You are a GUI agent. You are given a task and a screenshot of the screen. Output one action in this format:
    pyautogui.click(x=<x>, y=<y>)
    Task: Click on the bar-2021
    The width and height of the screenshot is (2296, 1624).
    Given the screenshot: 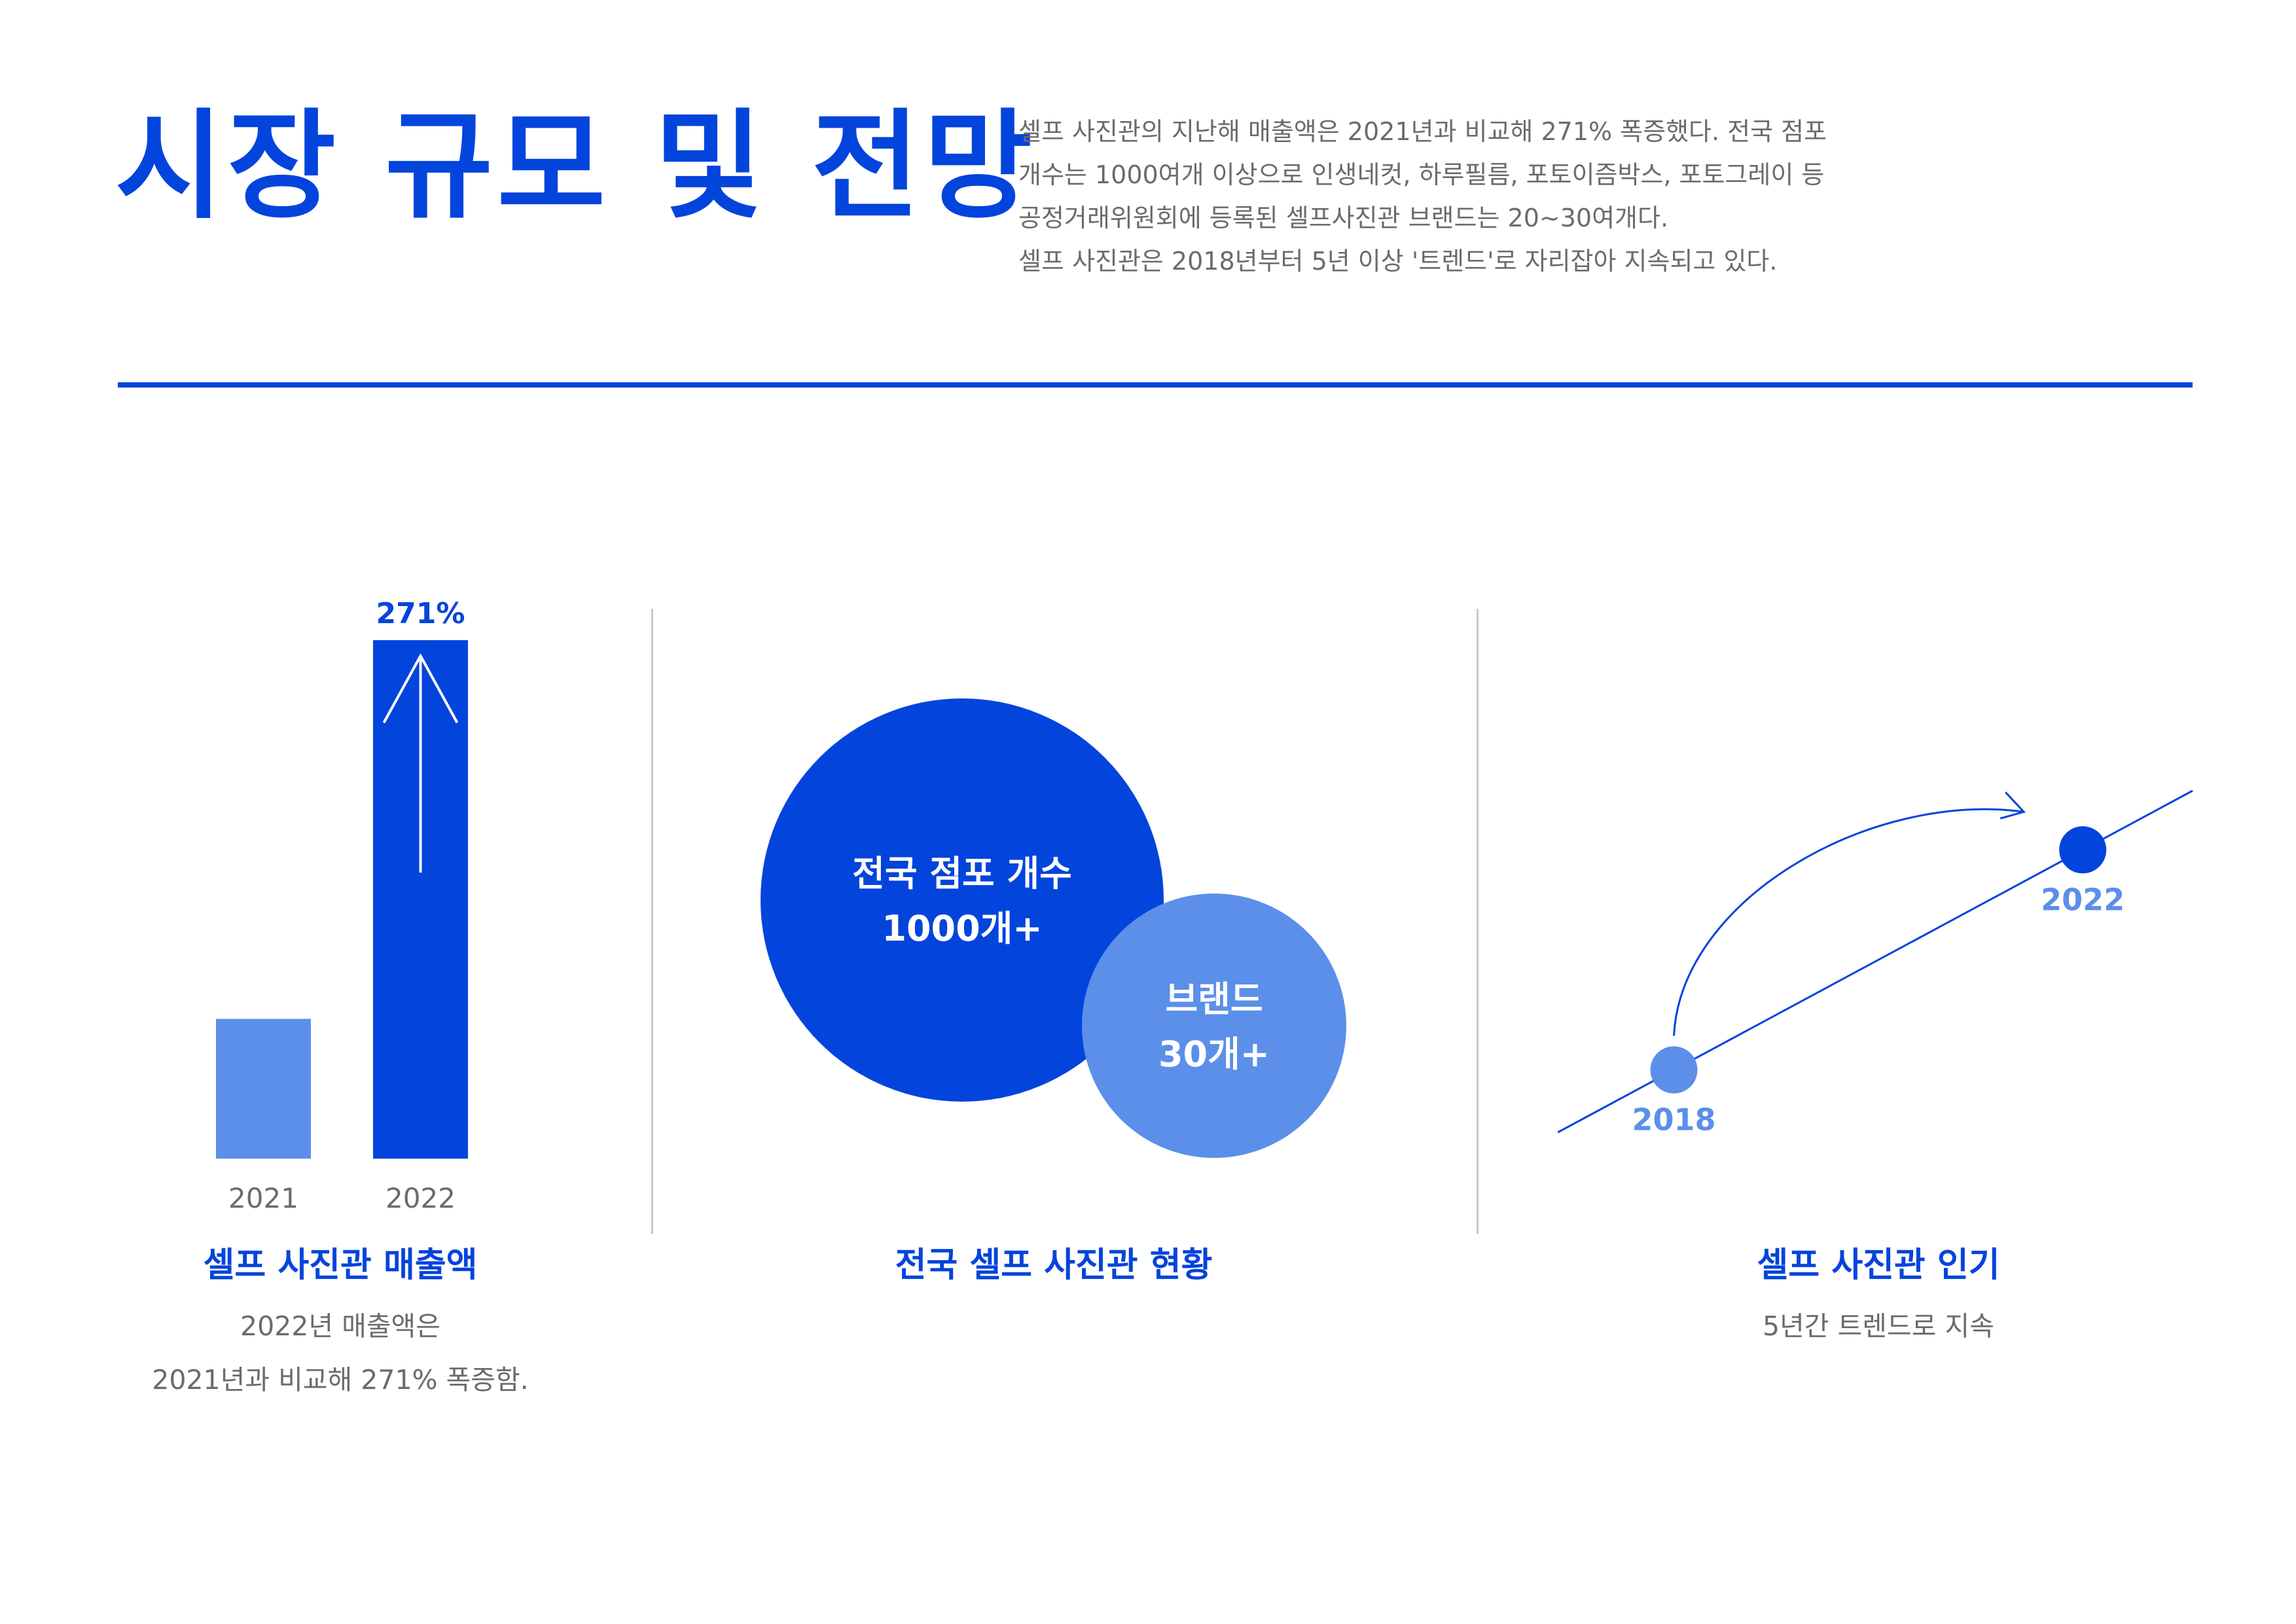 What is the action you would take?
    pyautogui.click(x=263, y=1089)
    